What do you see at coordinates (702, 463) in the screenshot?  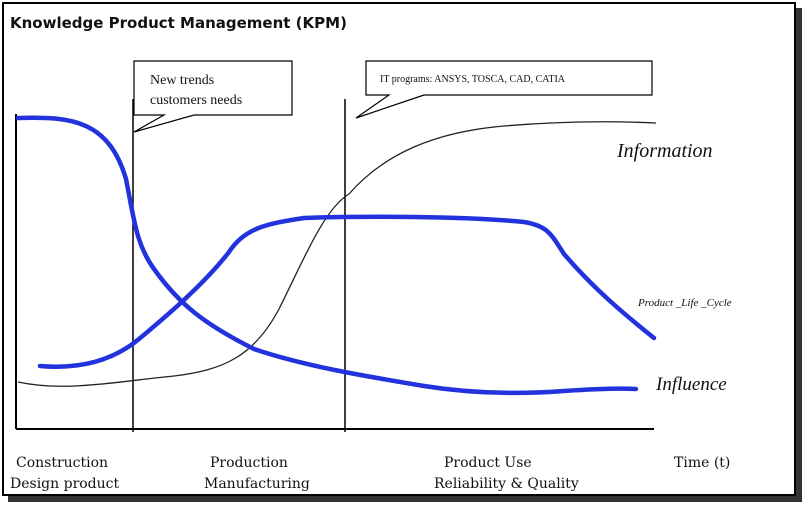 I see `time-axis-label: Time (t)` at bounding box center [702, 463].